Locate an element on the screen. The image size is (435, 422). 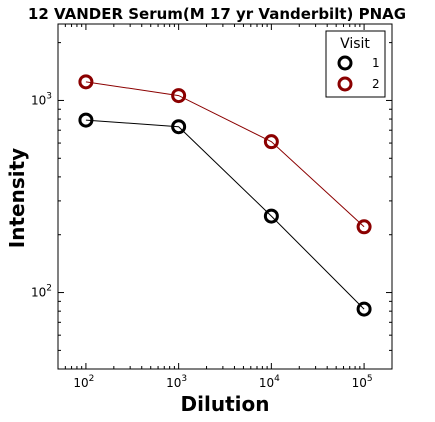
x-axis-label: Dilution is located at coordinates (225, 404).